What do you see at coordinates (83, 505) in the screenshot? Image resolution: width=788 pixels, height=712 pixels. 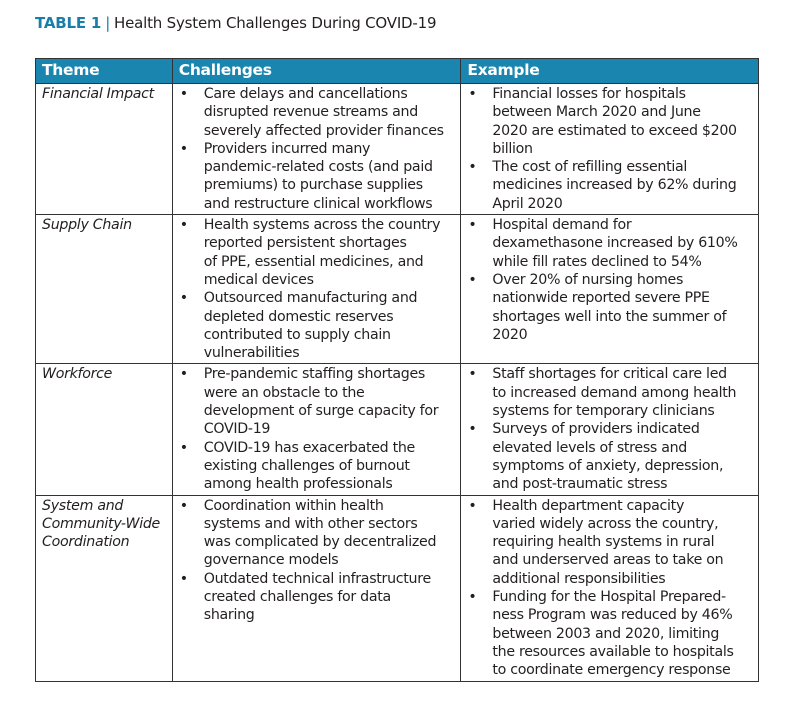 I see `theme-text: System and` at bounding box center [83, 505].